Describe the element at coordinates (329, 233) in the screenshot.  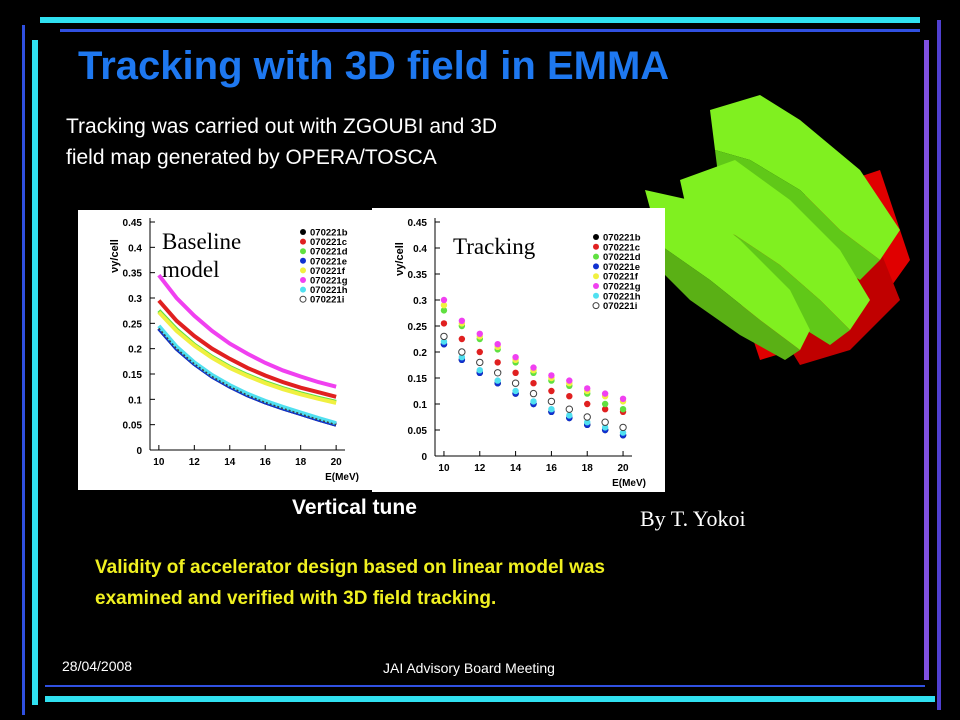
I see `legend-label: 070221b` at that location.